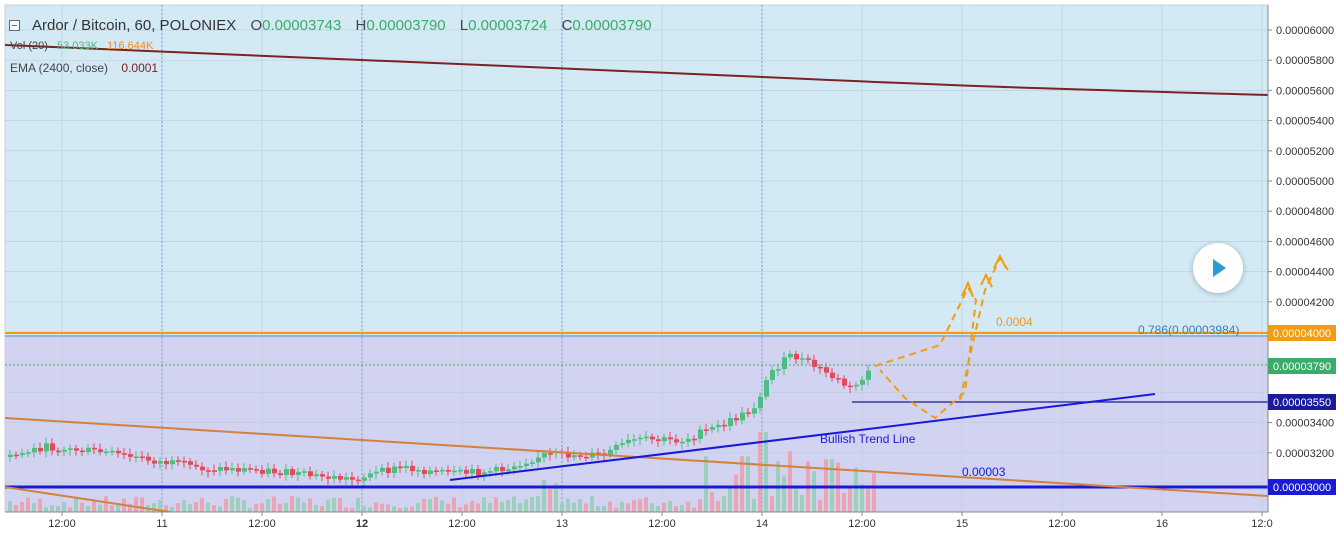 Image resolution: width=1343 pixels, height=538 pixels. What do you see at coordinates (406, 25) in the screenshot?
I see `high-value: 0.00003790` at bounding box center [406, 25].